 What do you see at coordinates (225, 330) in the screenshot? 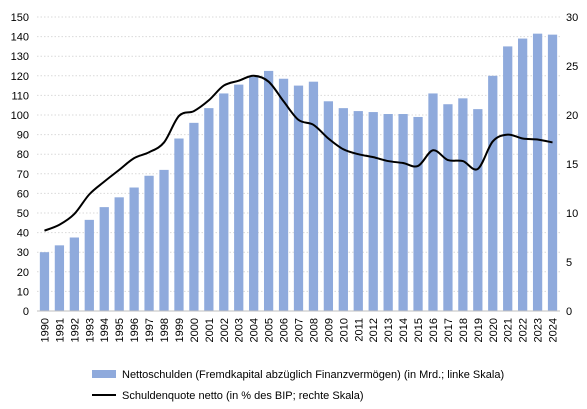
I see `x-tick-label: 2002` at bounding box center [225, 330].